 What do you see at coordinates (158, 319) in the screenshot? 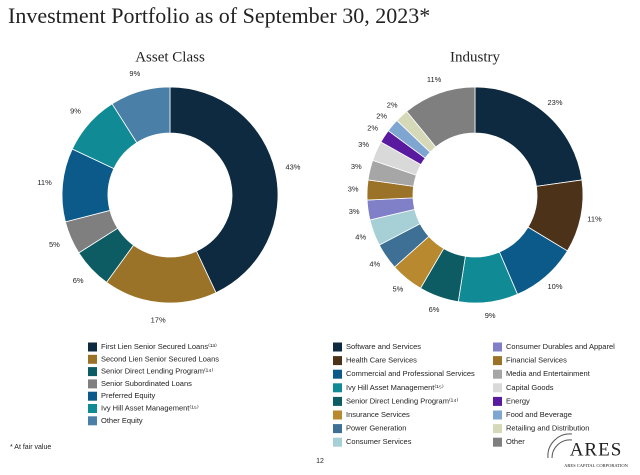
I see `data-label: 17%` at bounding box center [158, 319].